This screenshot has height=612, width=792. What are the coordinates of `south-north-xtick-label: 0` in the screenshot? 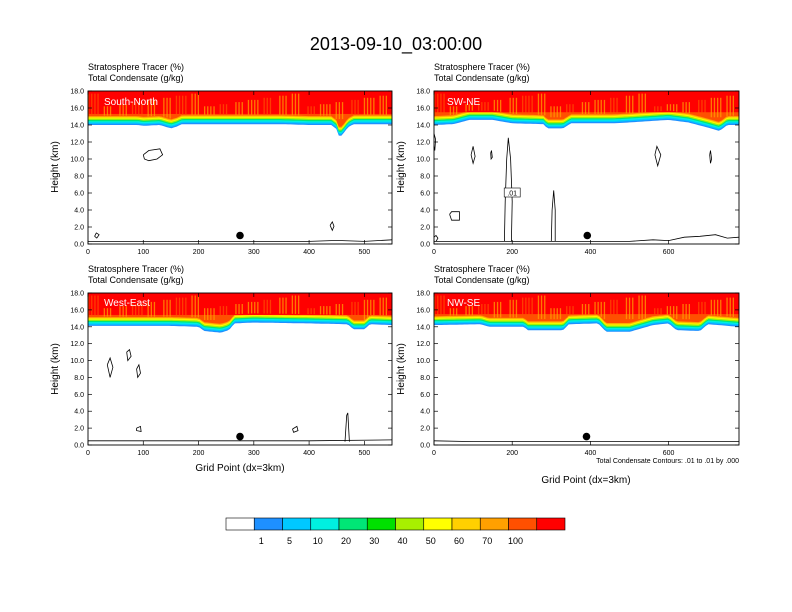 It's located at (88, 252).